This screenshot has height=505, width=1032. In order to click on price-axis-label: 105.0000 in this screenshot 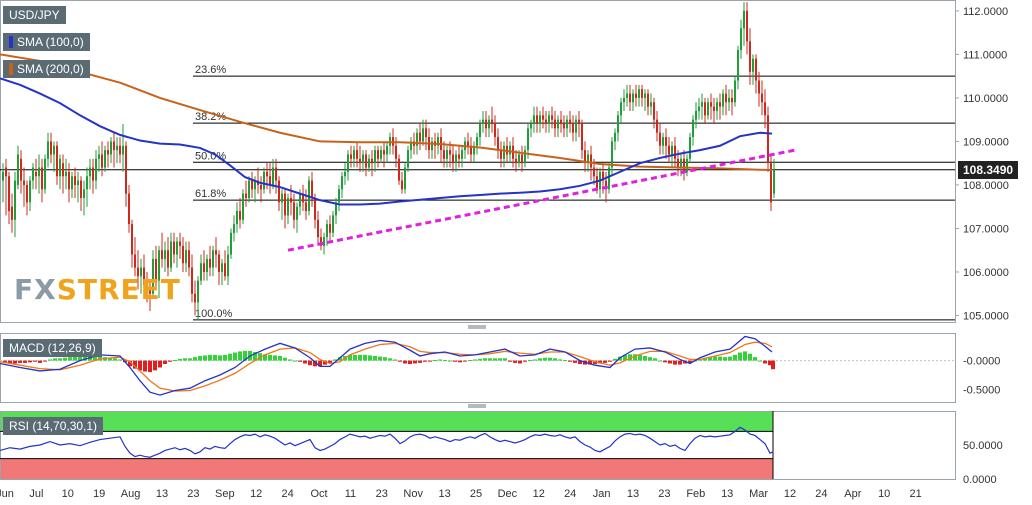, I will do `click(986, 316)`.